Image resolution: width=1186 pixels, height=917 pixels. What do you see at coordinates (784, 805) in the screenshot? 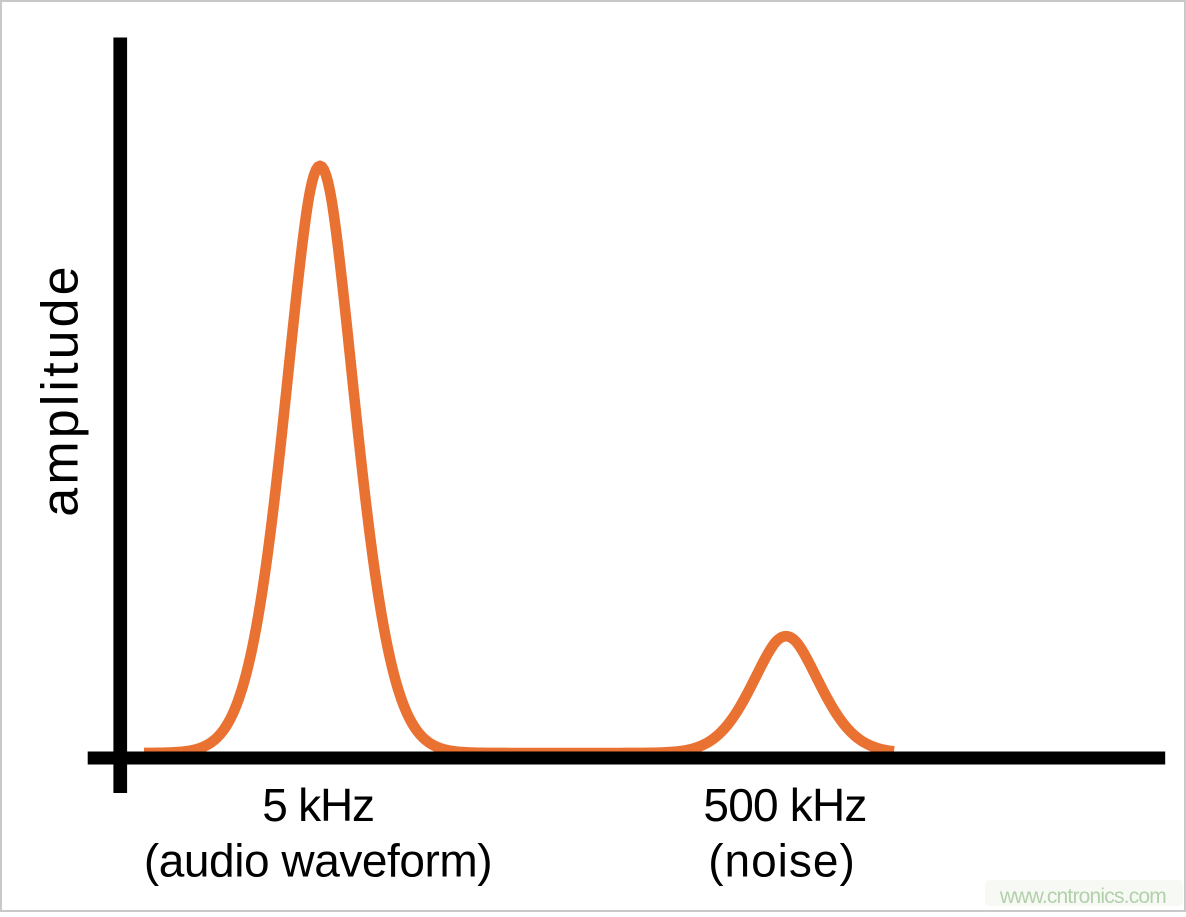
I see `svg-text: 500 kHz` at bounding box center [784, 805].